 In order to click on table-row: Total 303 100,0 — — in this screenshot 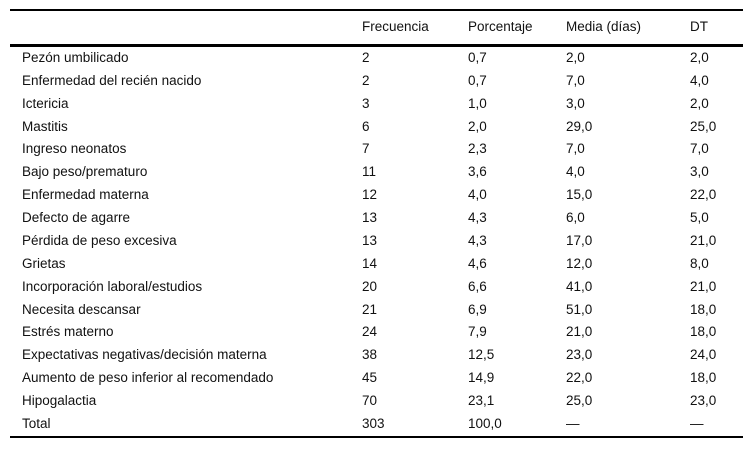, I will do `click(376, 425)`.